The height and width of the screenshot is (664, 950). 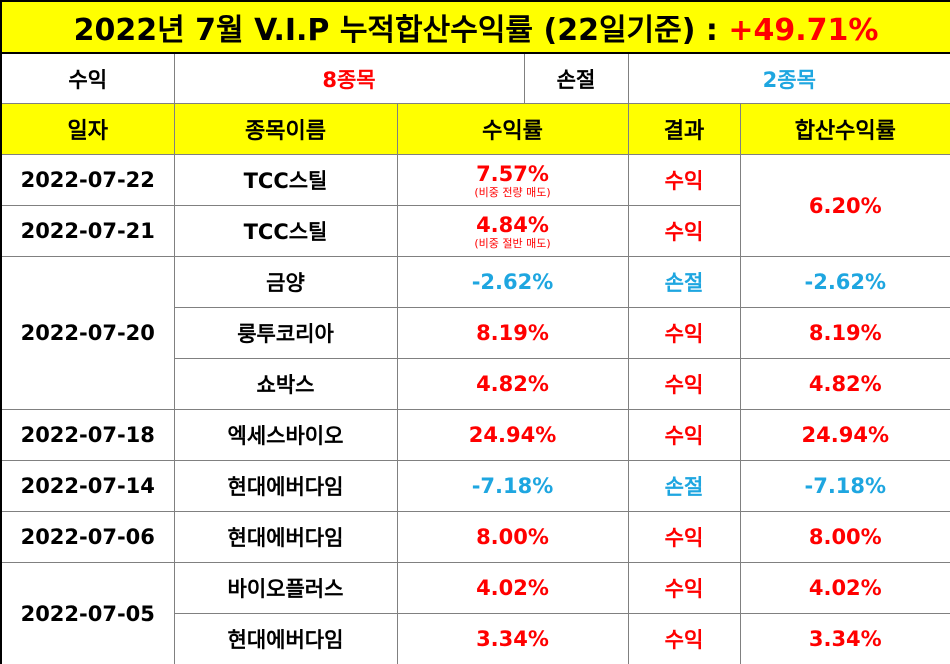 I want to click on row-cumulative-return: 6.20%, so click(x=844, y=205).